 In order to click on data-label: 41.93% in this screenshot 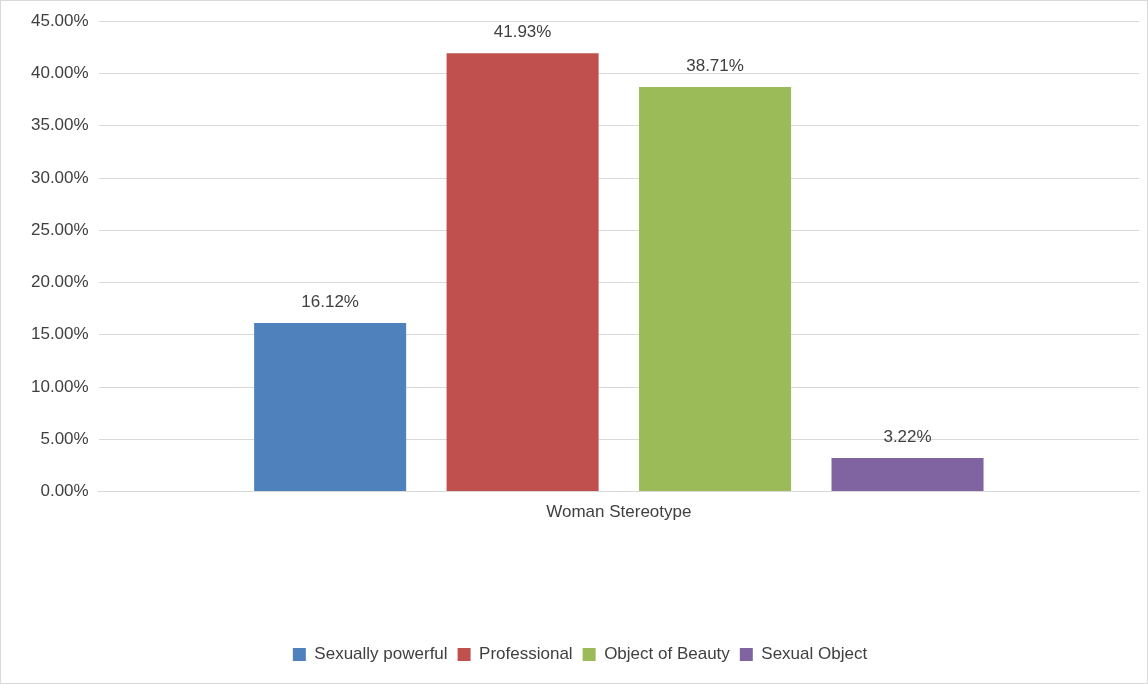, I will do `click(522, 32)`.